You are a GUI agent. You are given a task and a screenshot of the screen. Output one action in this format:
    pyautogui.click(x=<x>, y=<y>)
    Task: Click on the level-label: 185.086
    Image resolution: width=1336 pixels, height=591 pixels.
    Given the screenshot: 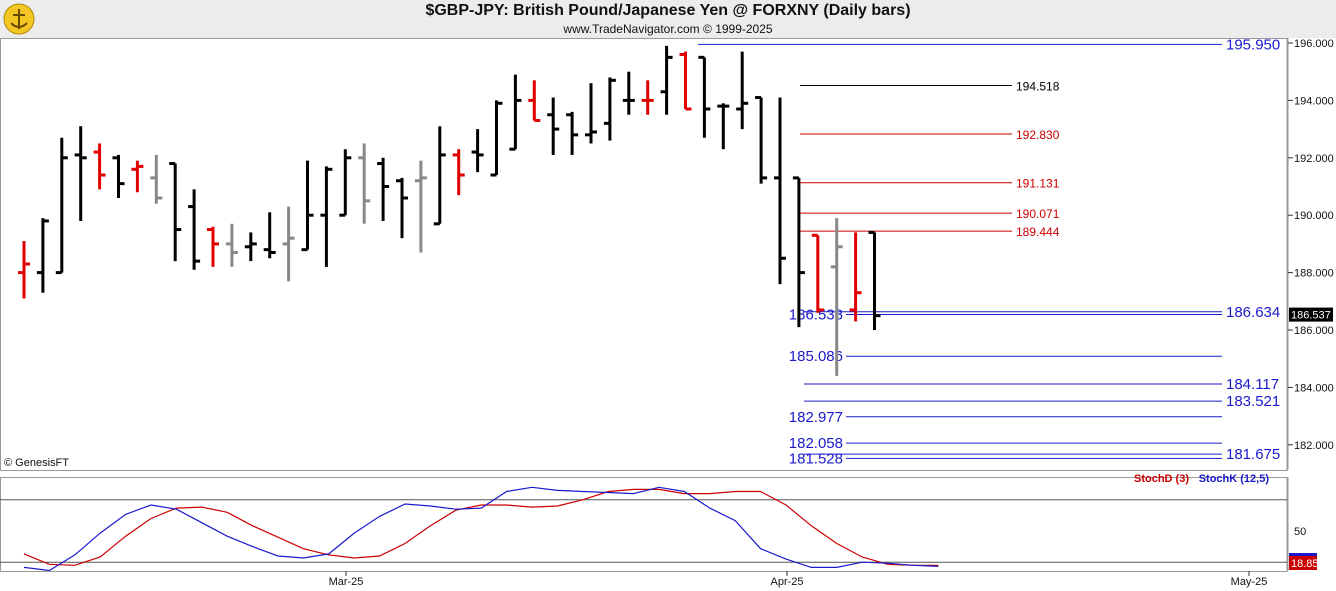 What is the action you would take?
    pyautogui.click(x=816, y=356)
    